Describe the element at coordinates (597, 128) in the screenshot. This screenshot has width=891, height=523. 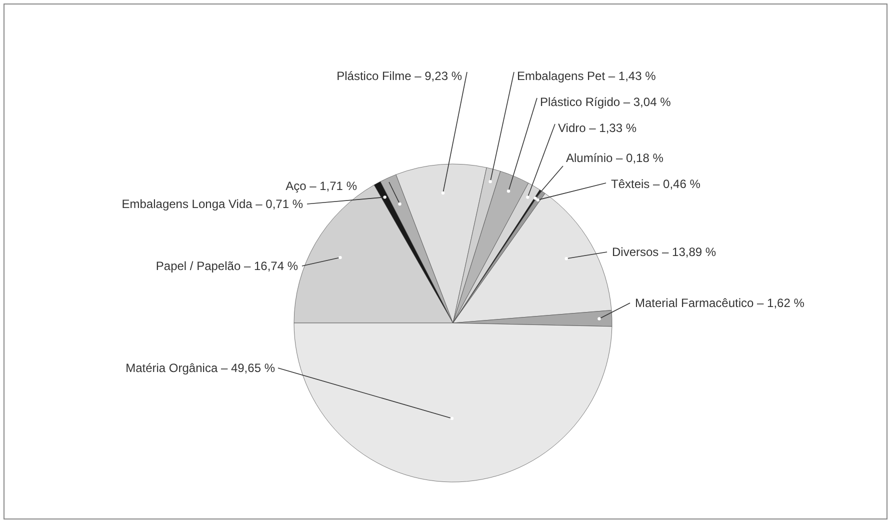
I see `slice-label: Vidro – 1,33 %` at that location.